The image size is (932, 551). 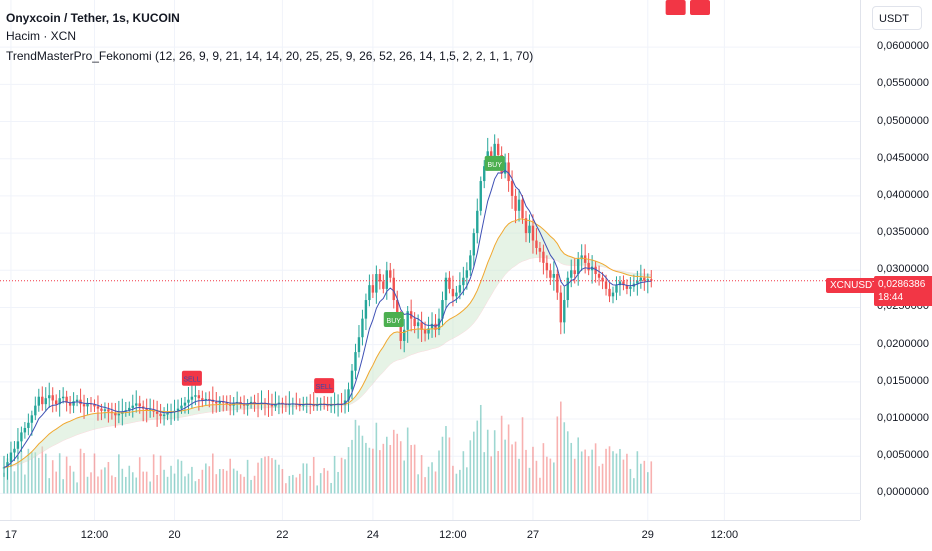 What do you see at coordinates (41, 36) in the screenshot?
I see `volume-legend: Hacim · XCN` at bounding box center [41, 36].